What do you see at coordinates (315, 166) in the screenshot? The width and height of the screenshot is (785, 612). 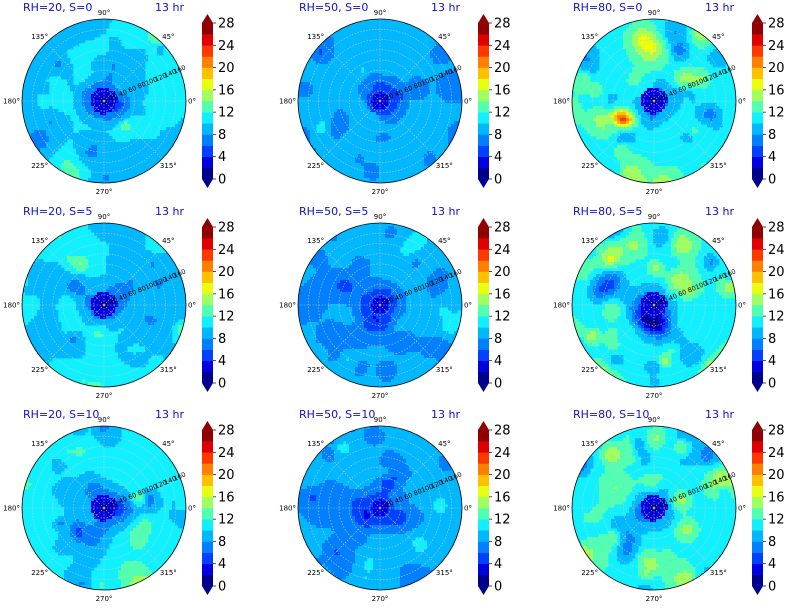 I see `angle-tick-label: 225°` at bounding box center [315, 166].